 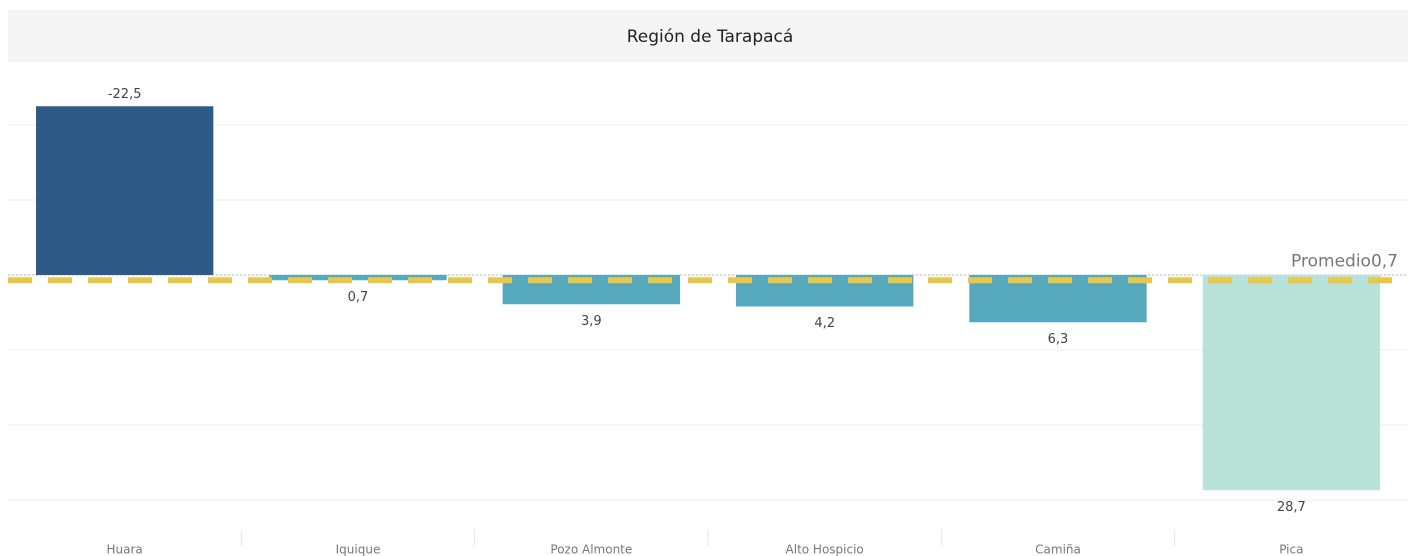 I want to click on x-tick-label: Pozo Almonte, so click(x=591, y=549).